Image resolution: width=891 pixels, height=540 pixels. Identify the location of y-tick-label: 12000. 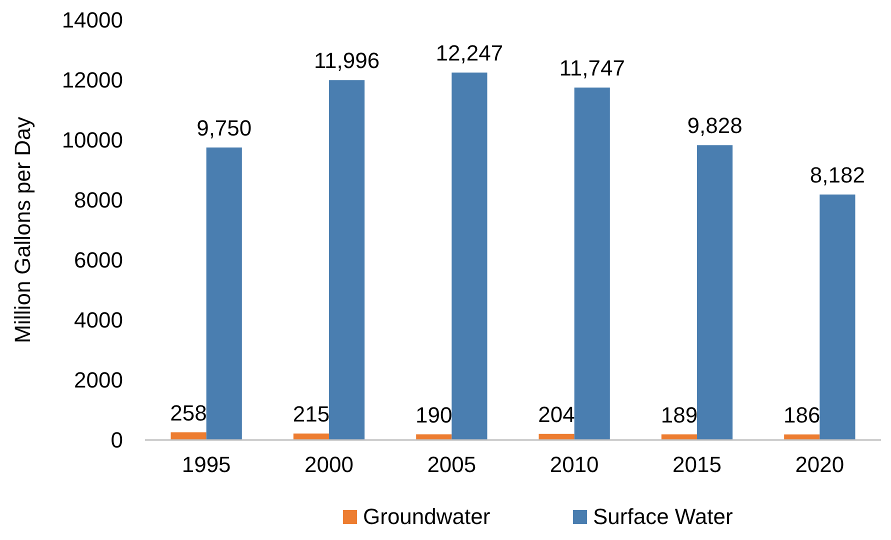
(92, 80).